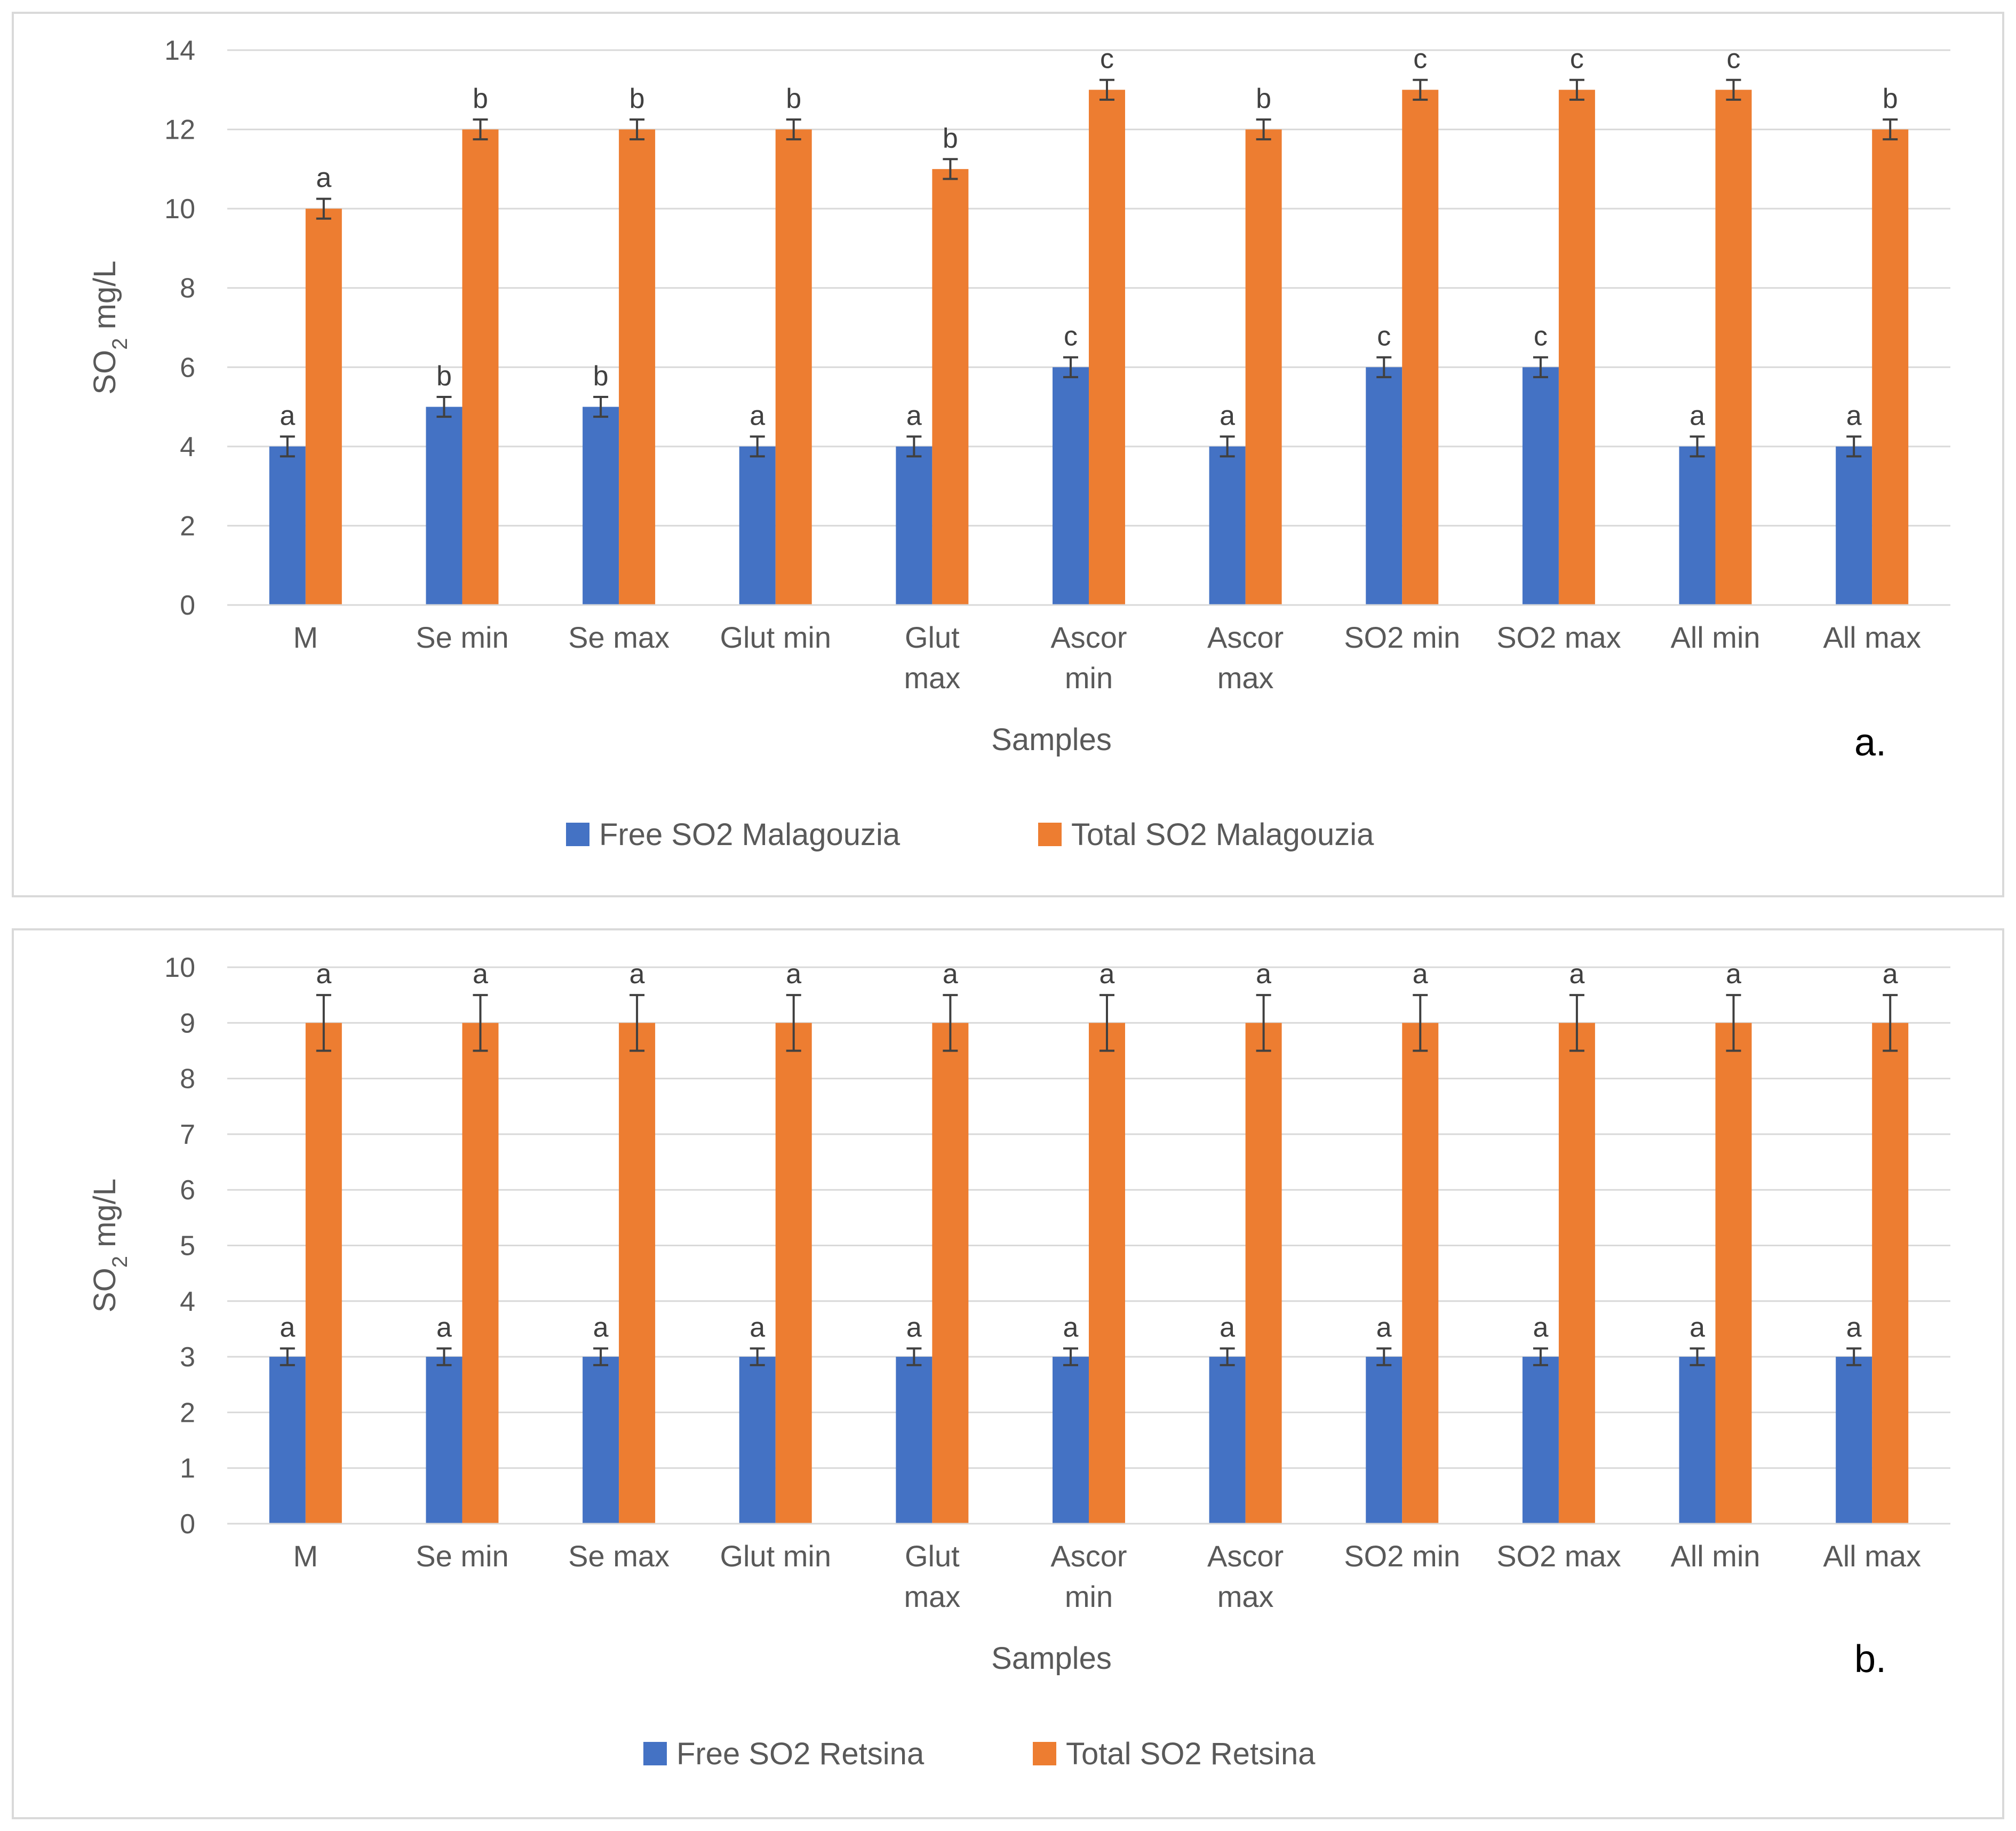  I want to click on x-category-label: All min, so click(1715, 1556).